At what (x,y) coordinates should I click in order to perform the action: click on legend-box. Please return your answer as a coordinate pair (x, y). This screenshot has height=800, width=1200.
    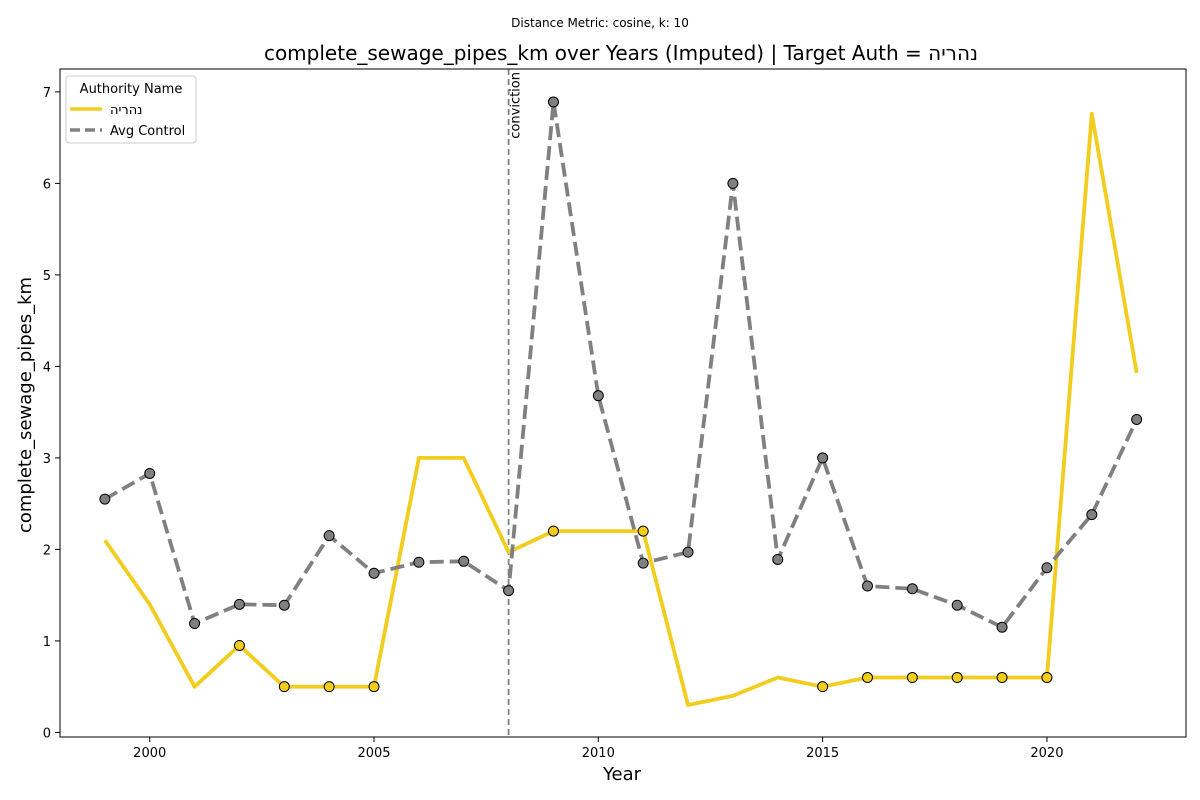
    Looking at the image, I should click on (131, 109).